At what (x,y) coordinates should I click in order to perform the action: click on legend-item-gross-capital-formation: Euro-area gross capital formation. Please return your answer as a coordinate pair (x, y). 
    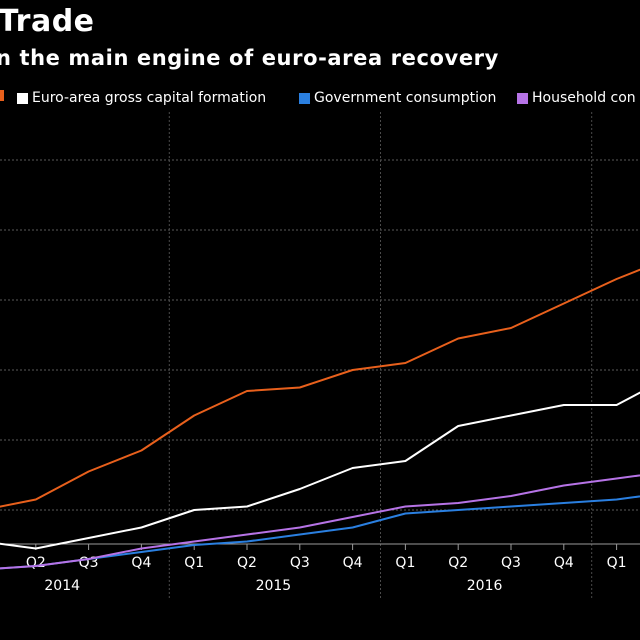
    Looking at the image, I should click on (141, 98).